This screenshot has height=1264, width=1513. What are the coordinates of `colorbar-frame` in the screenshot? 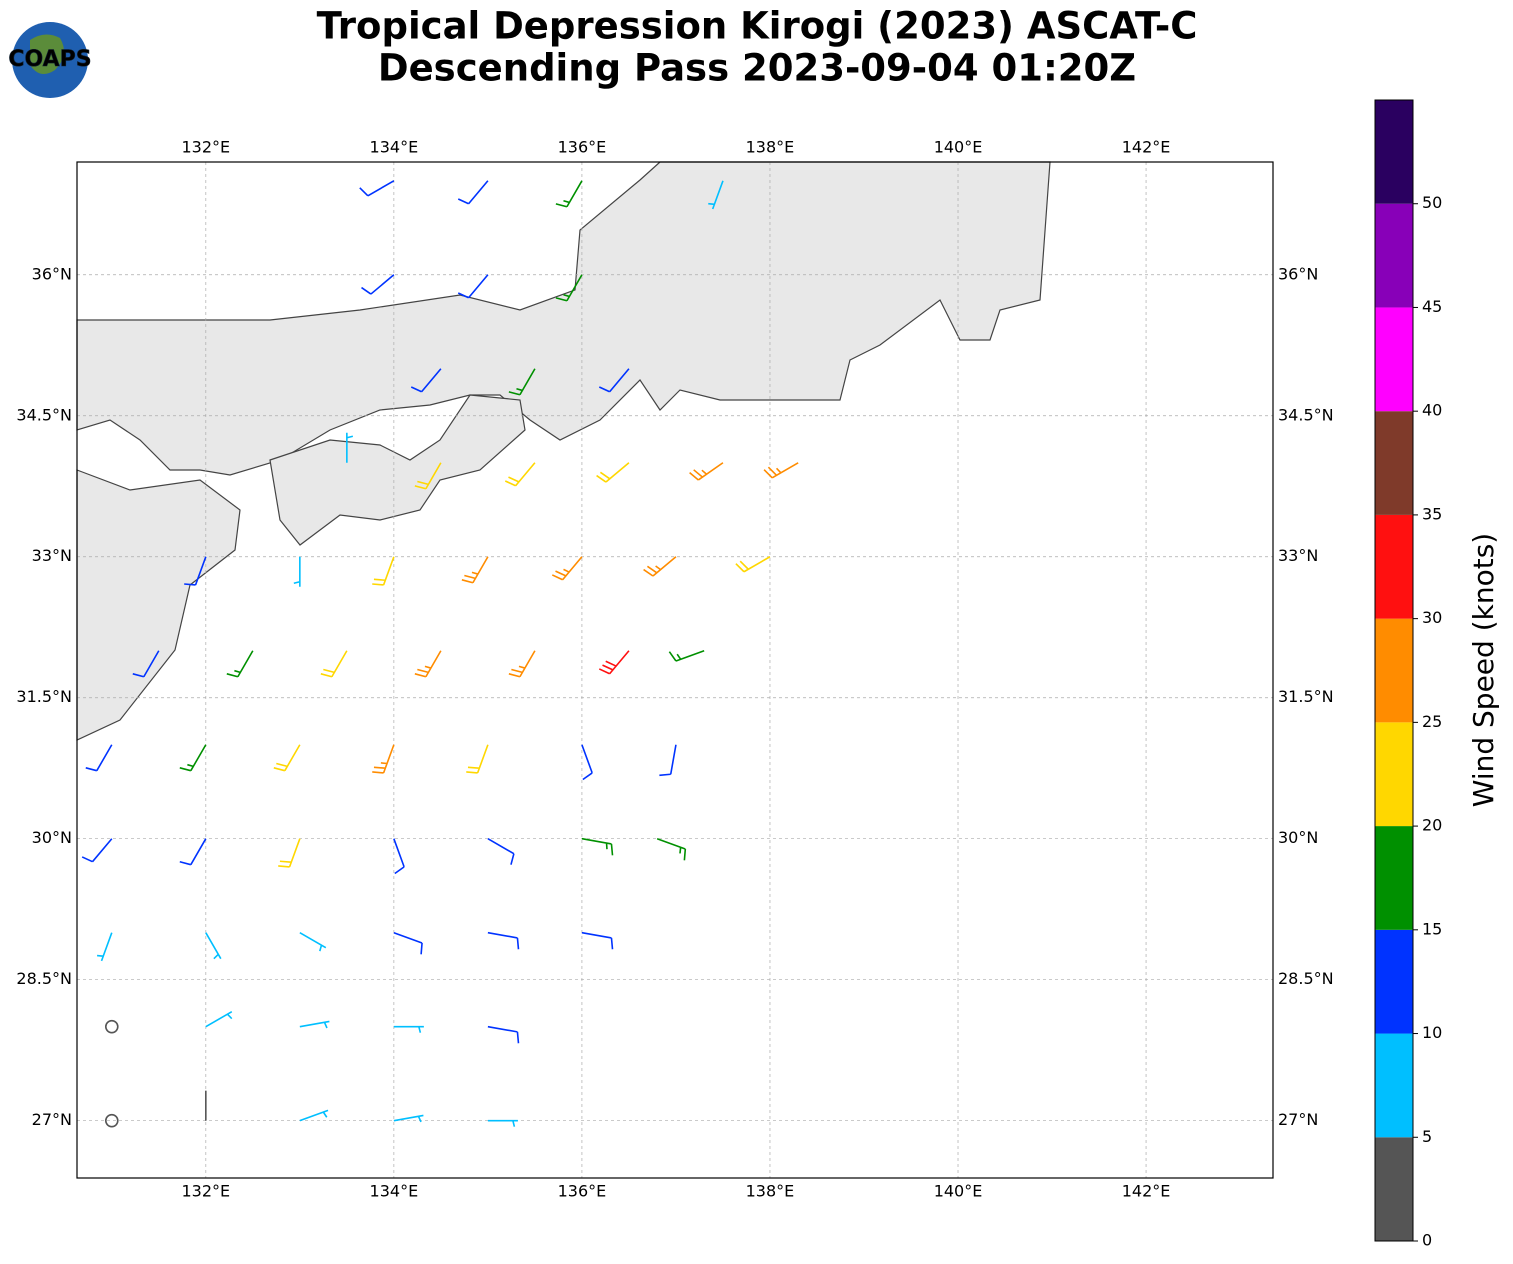 It's located at (1394, 670).